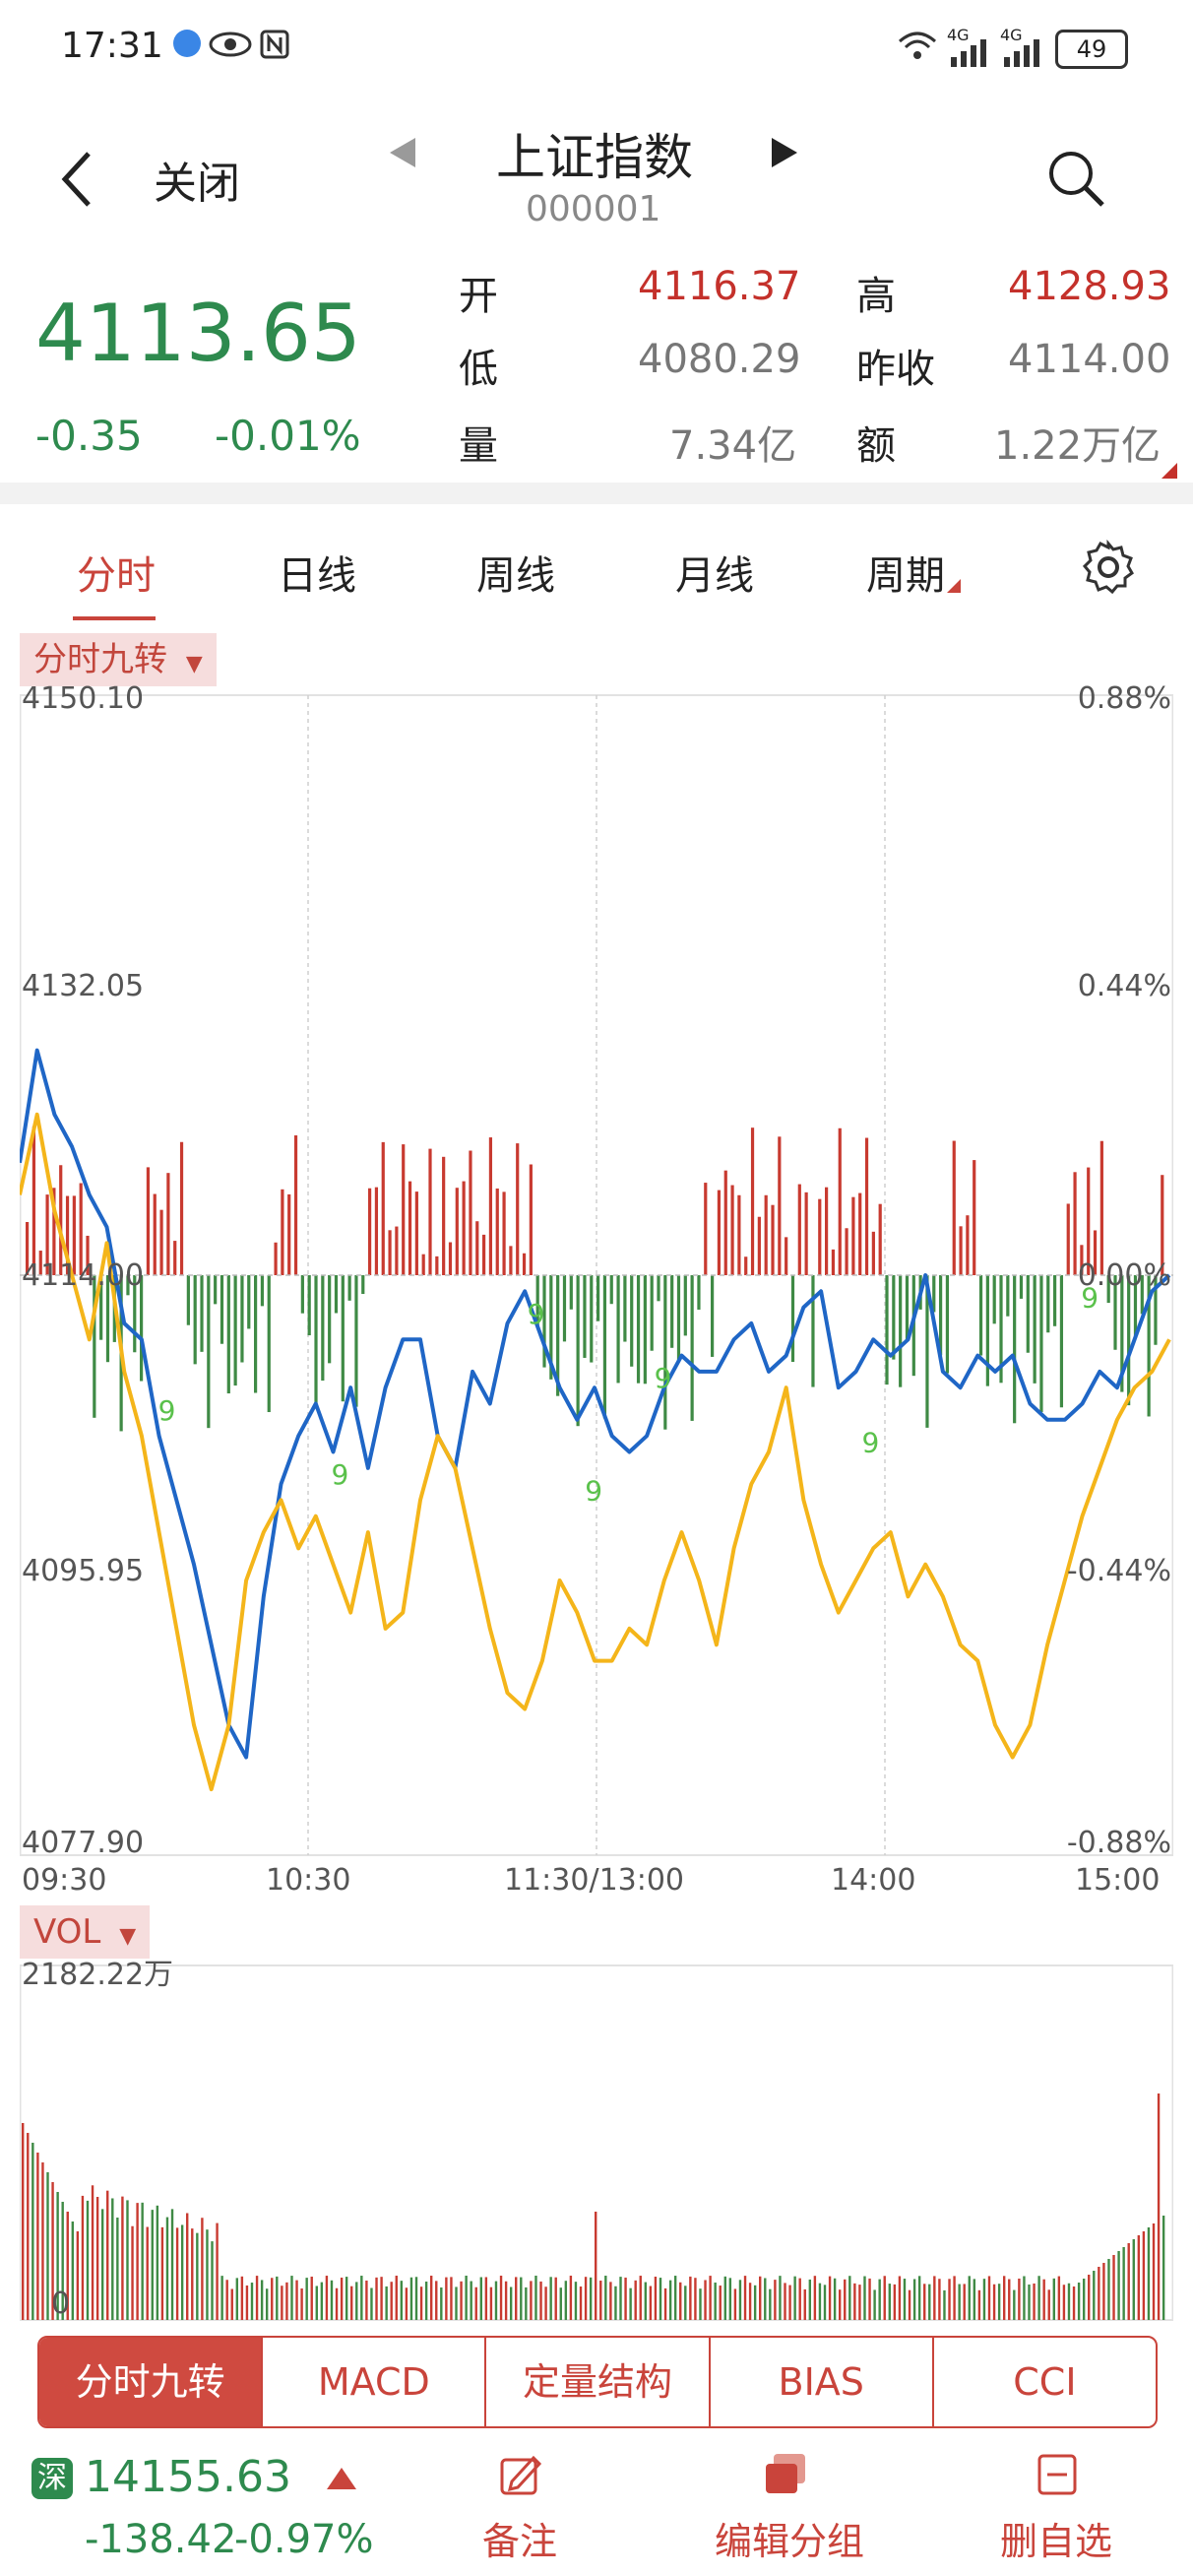 The height and width of the screenshot is (2576, 1193). What do you see at coordinates (520, 2474) in the screenshot?
I see `edit-note-icon` at bounding box center [520, 2474].